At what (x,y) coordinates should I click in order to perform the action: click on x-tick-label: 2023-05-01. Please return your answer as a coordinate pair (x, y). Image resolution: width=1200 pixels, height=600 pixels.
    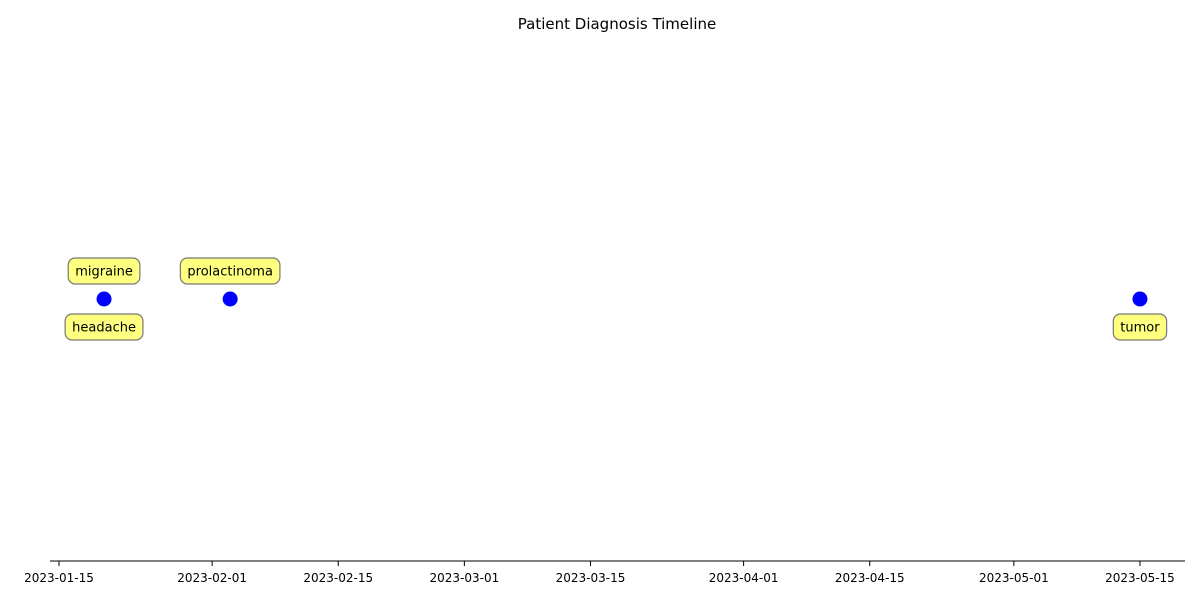
    Looking at the image, I should click on (1014, 578).